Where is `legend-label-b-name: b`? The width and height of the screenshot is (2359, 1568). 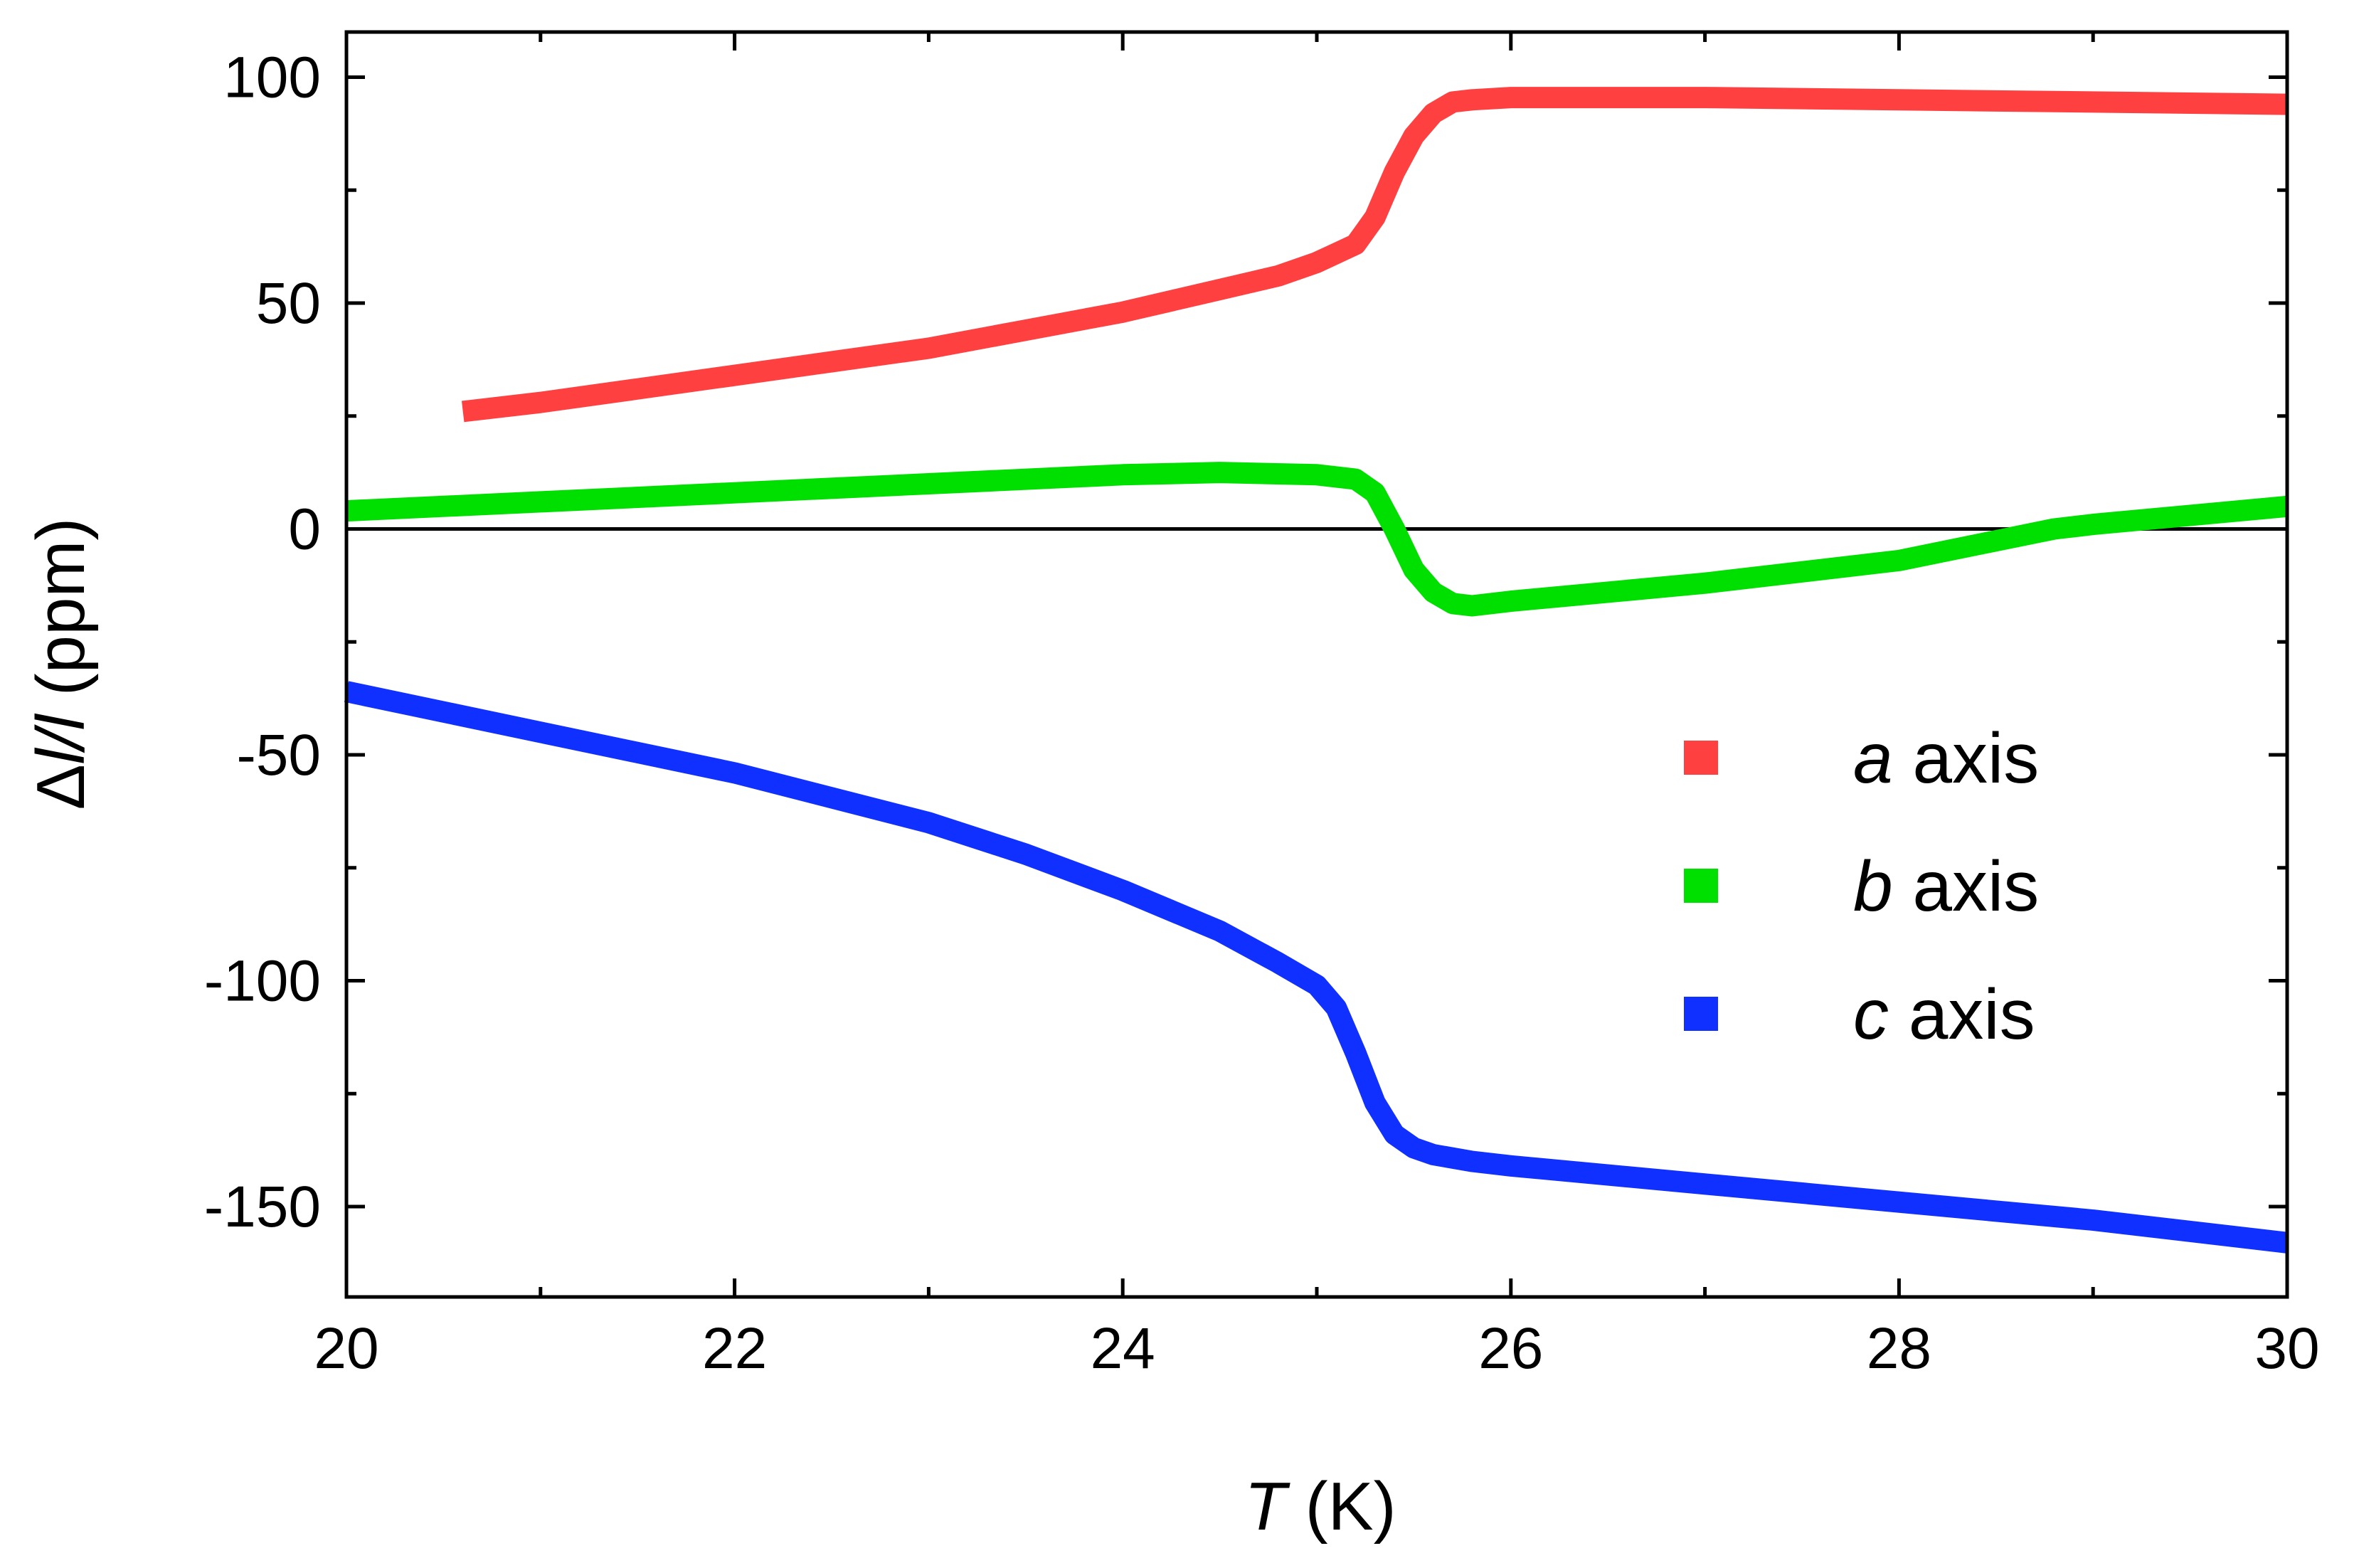
legend-label-b-name: b is located at coordinates (1873, 886).